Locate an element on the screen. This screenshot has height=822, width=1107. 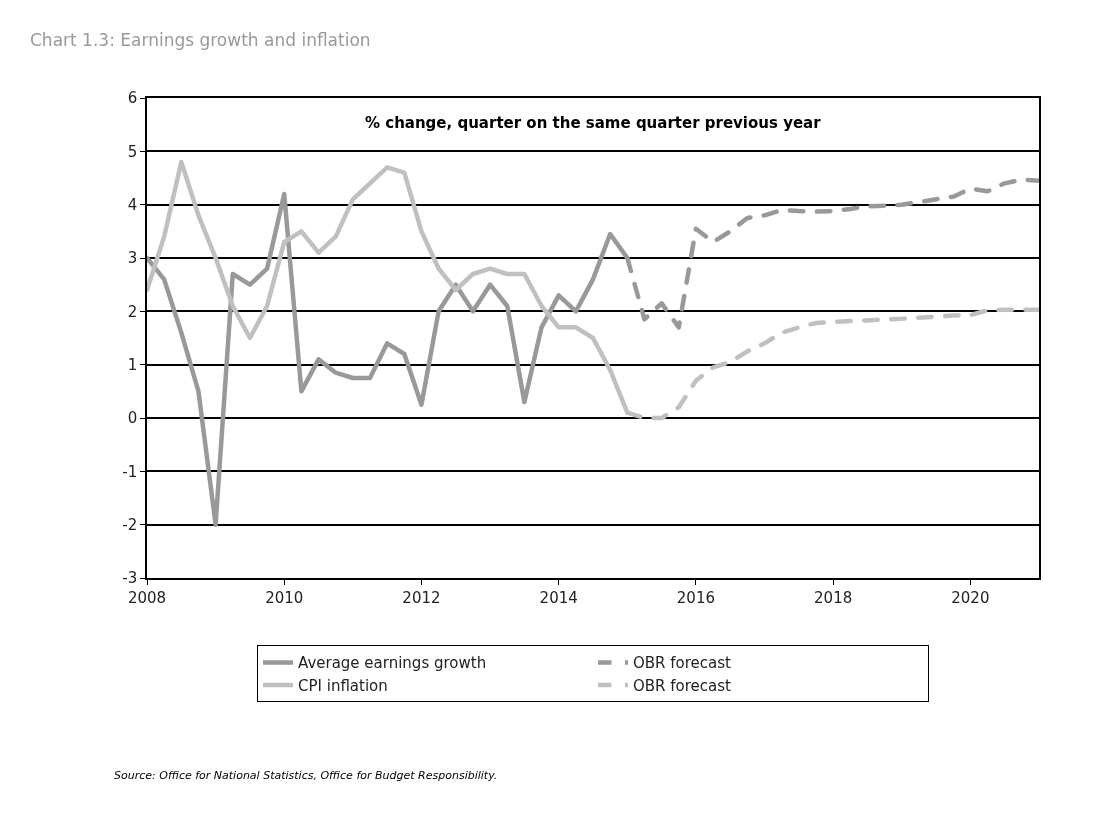
legend-label: Average earnings growth is located at coordinates (392, 663).